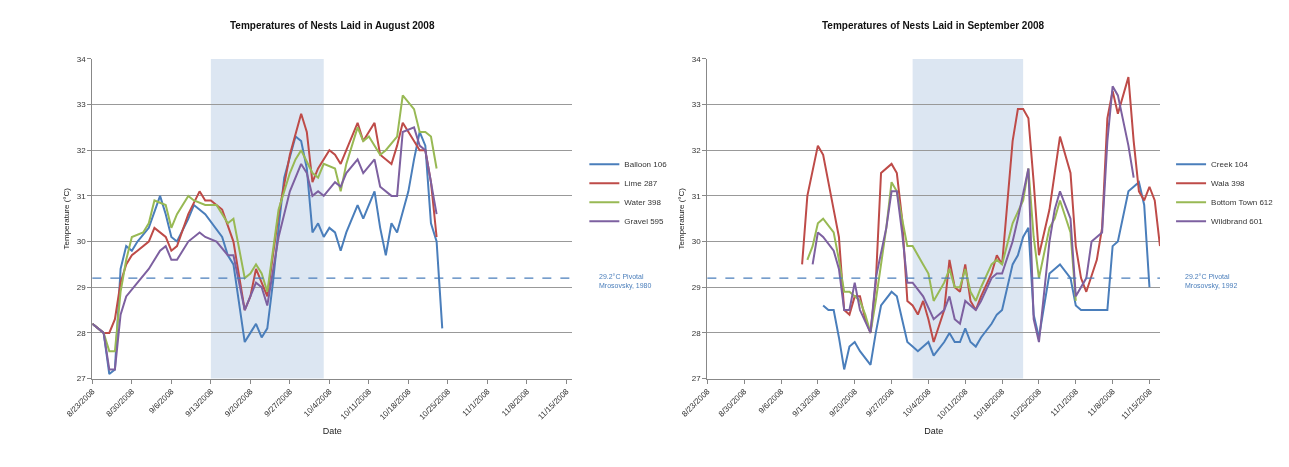 The height and width of the screenshot is (467, 1289). I want to click on chart-title: Temperatures of Nests Laid in September 2008, so click(933, 25).